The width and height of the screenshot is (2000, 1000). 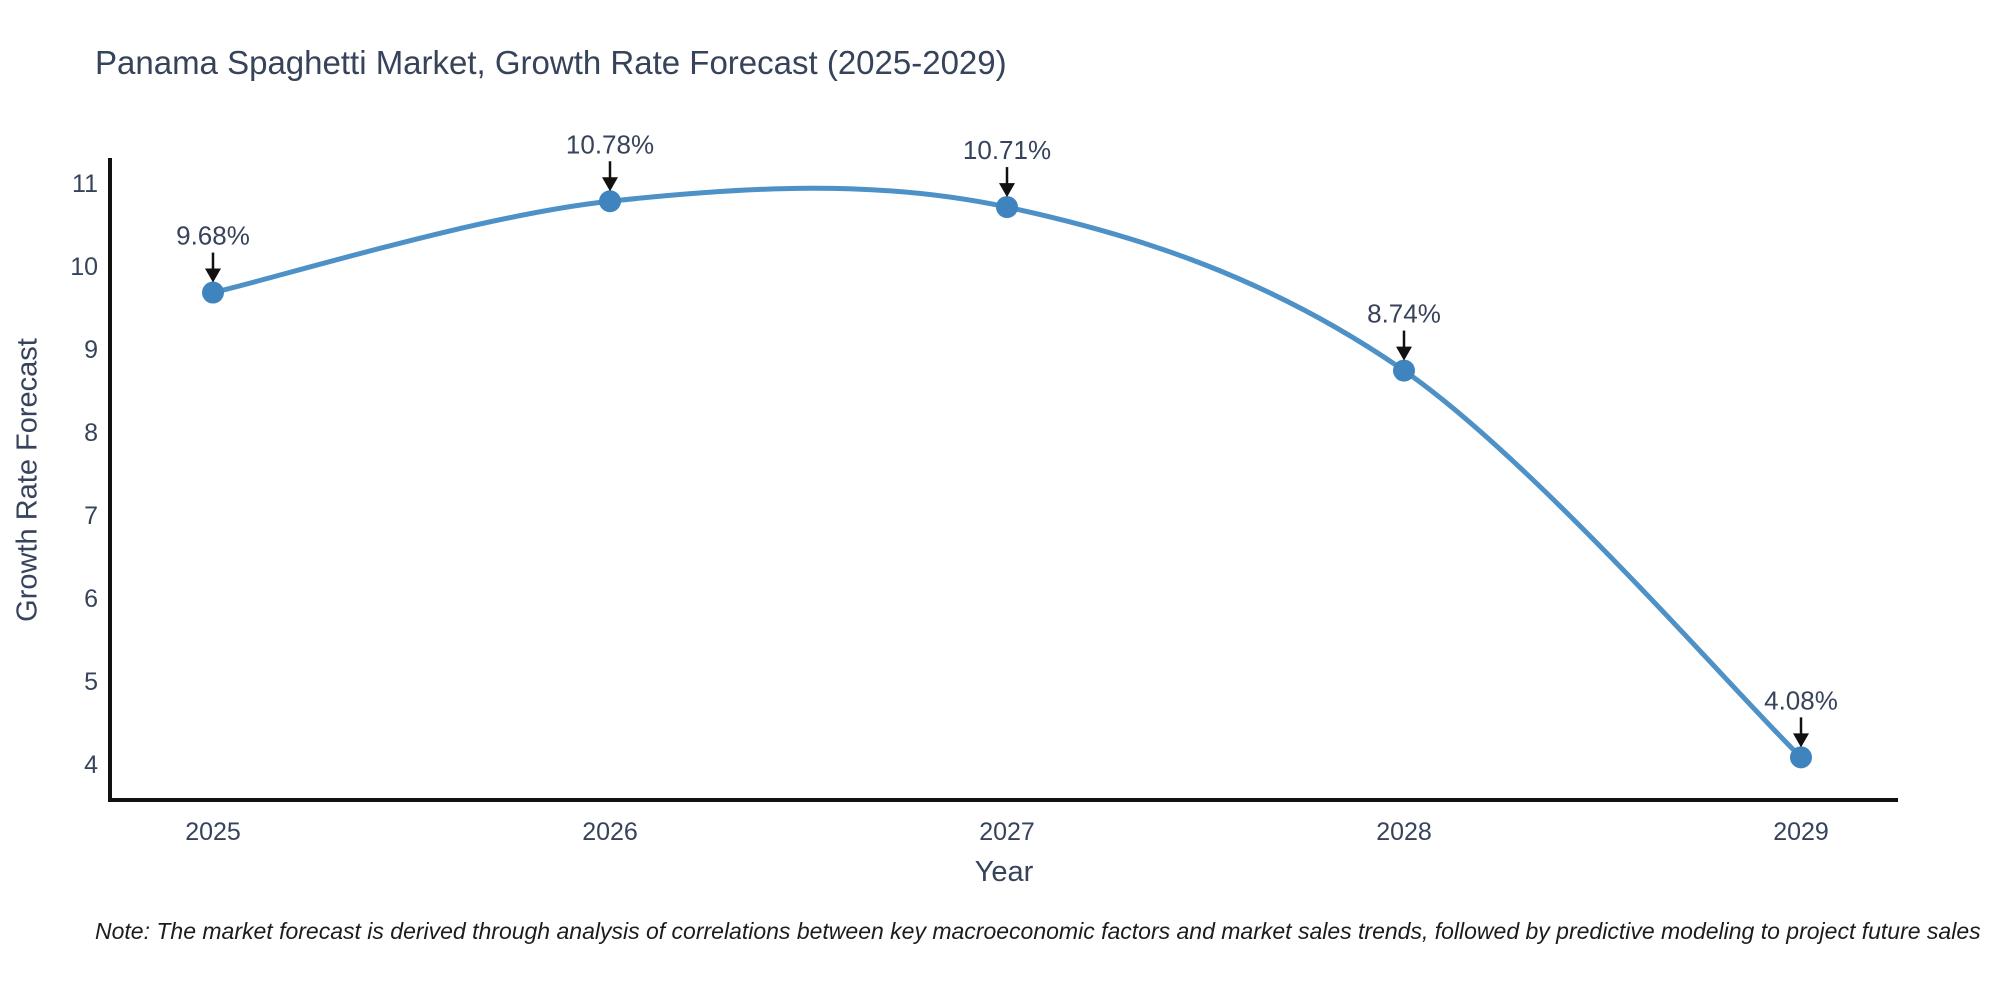 I want to click on x-axis-title: Year, so click(x=1004, y=872).